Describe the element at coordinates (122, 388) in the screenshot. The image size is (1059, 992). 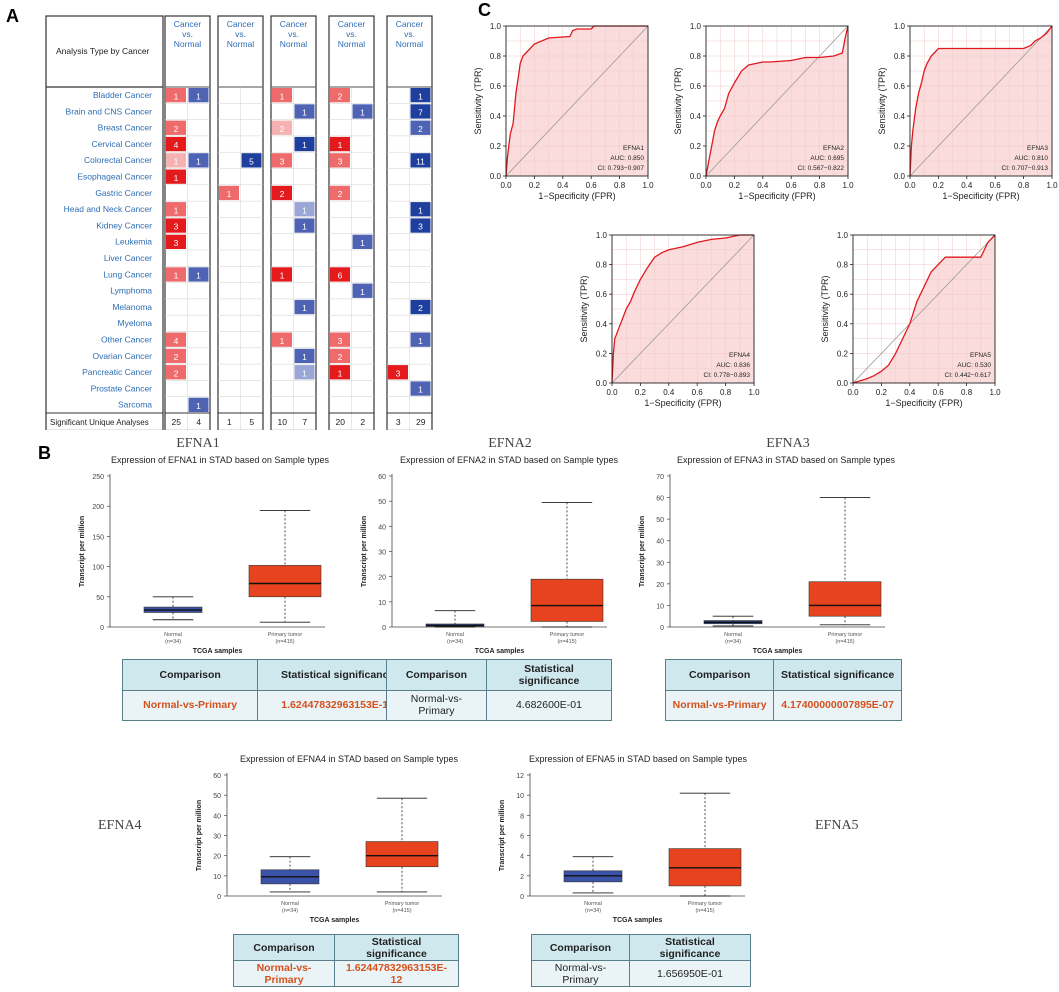
I see `cancer-label-prostate-cancer: Prostate Cancer` at that location.